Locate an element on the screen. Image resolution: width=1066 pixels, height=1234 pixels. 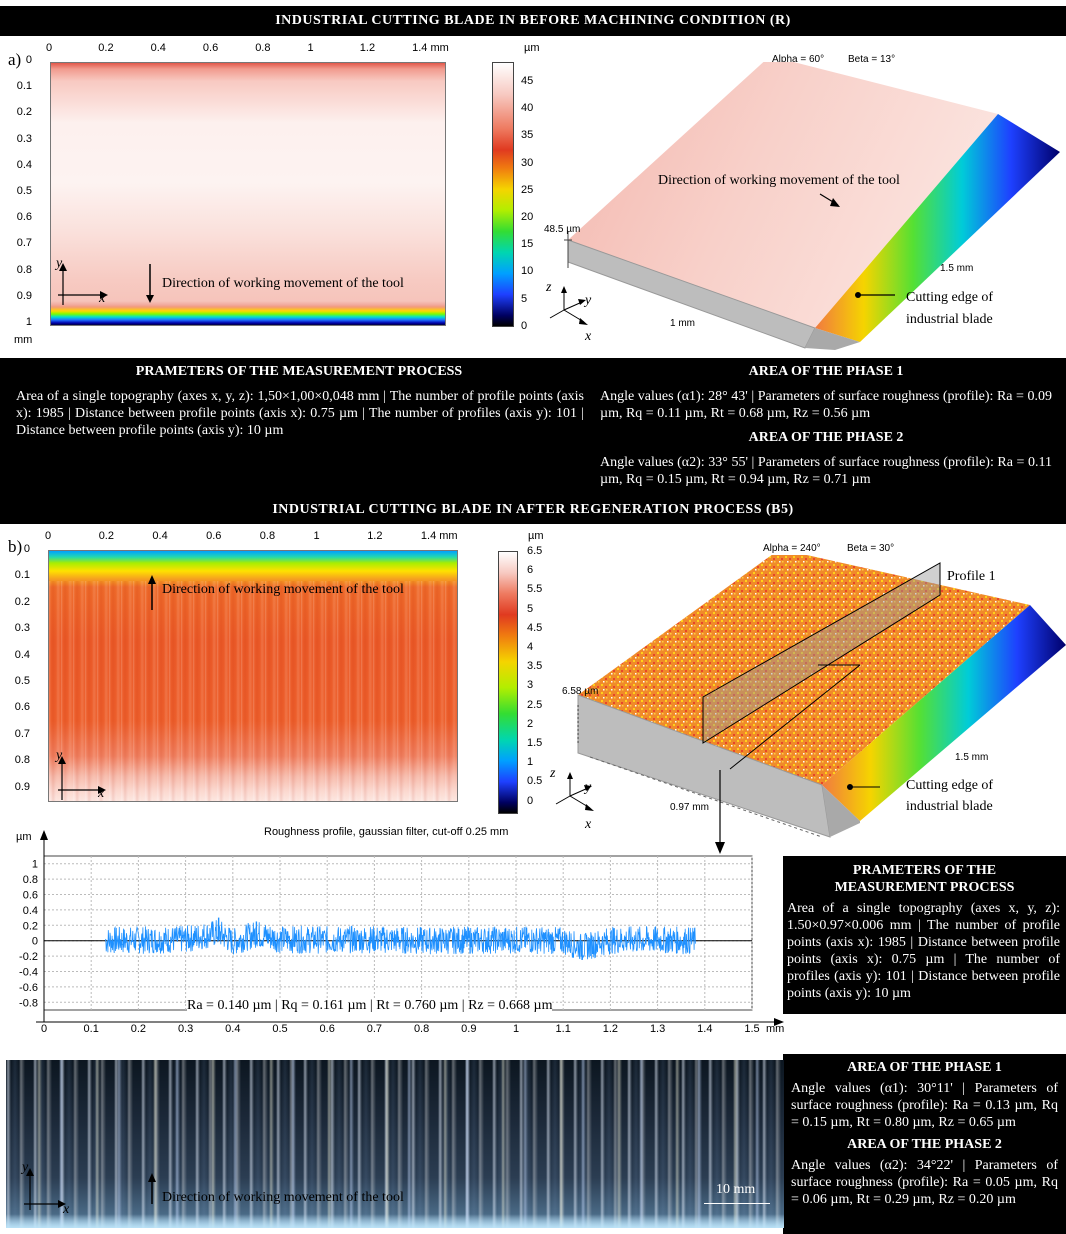
panel-a-arrows is located at coordinates (106, 284).